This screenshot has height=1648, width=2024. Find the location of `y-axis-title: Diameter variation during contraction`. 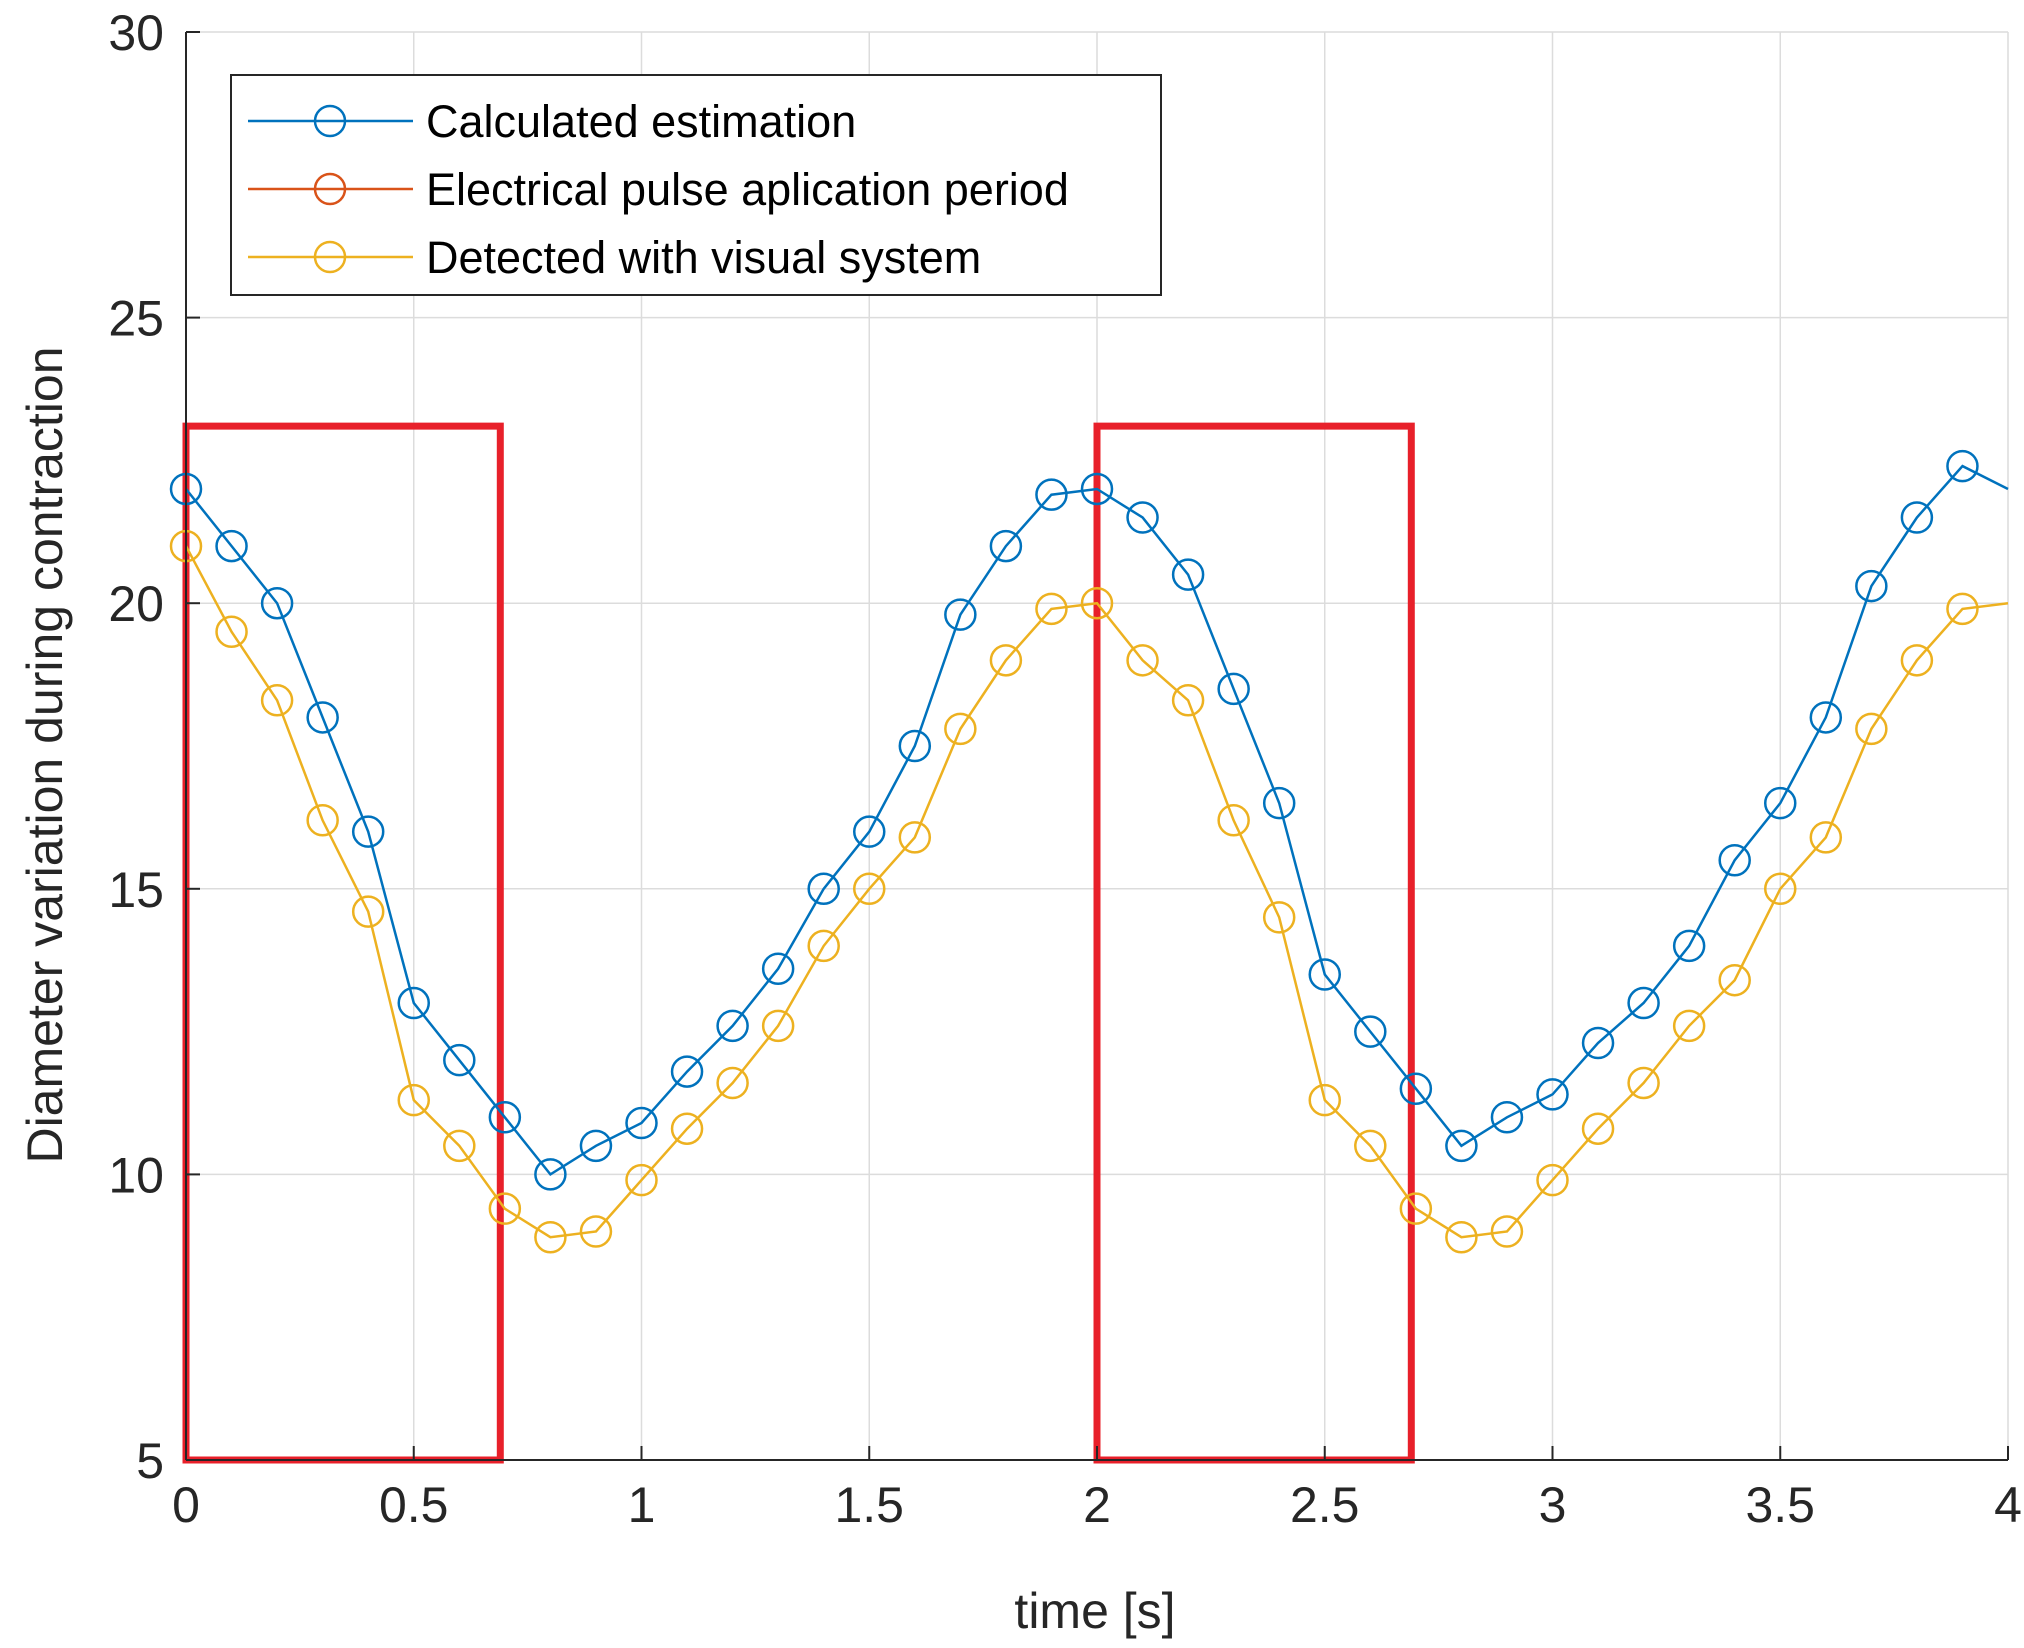

y-axis-title: Diameter variation during contraction is located at coordinates (45, 754).